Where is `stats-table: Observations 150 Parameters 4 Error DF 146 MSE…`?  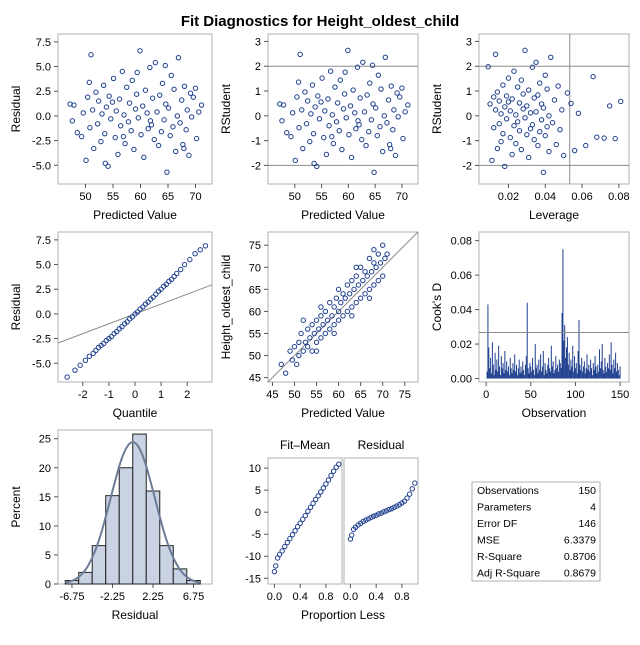
stats-table: Observations 150 Parameters 4 Error DF 146 MSE… is located at coordinates (536, 531).